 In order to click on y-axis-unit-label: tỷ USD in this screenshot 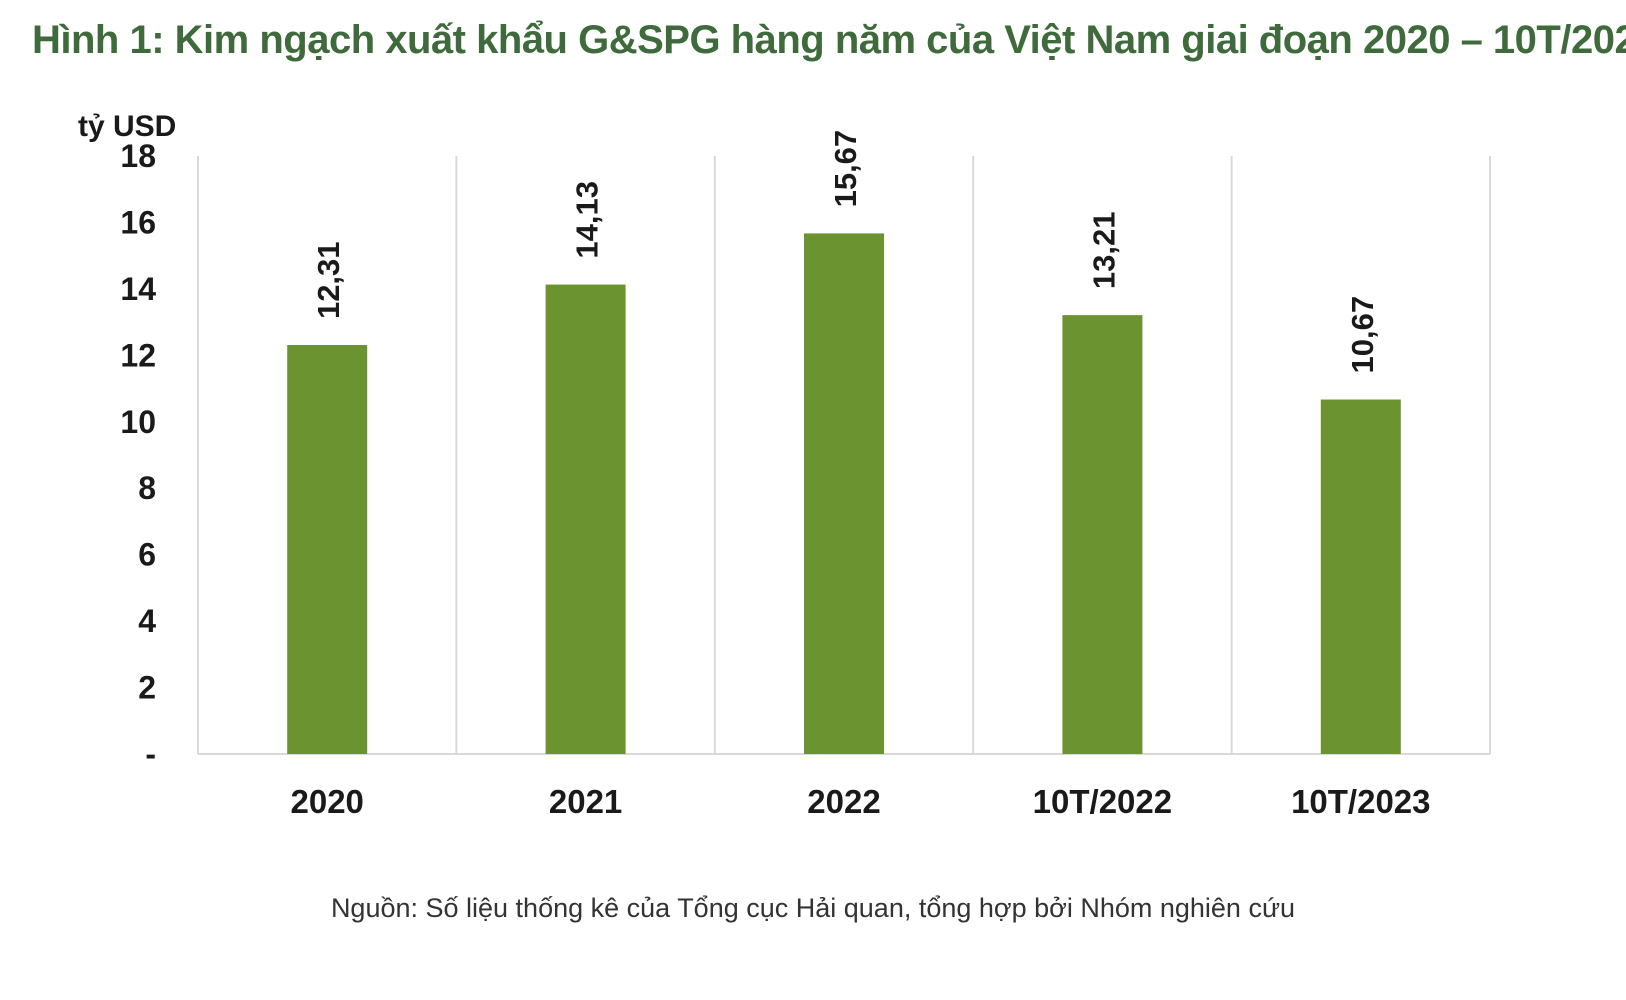, I will do `click(127, 126)`.